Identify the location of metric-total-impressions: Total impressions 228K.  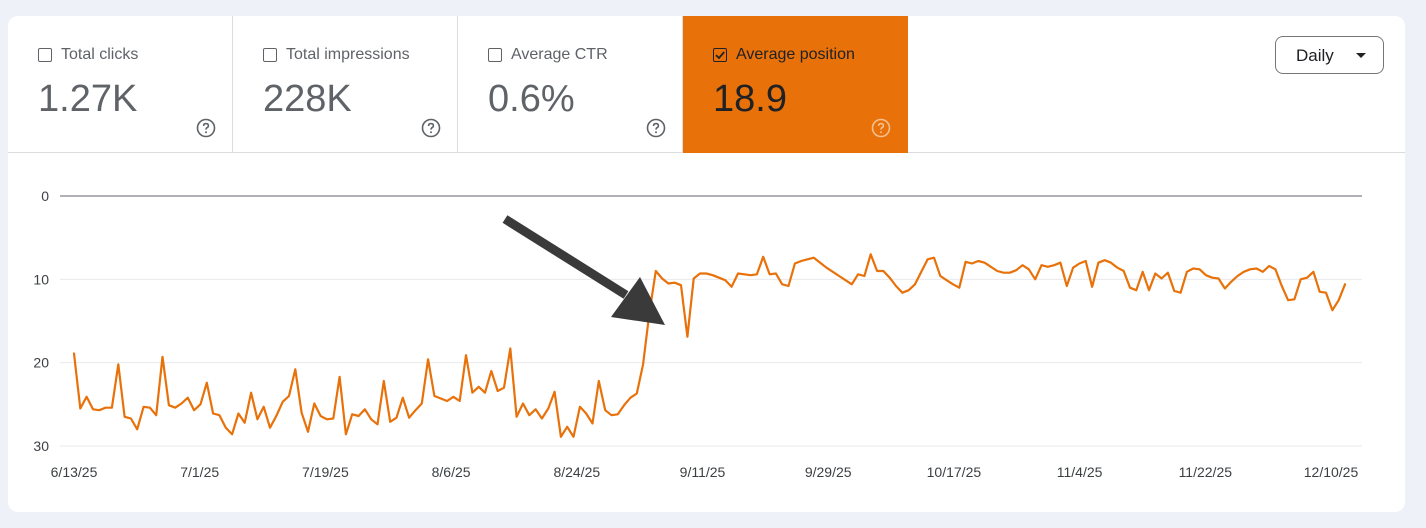
(345, 84).